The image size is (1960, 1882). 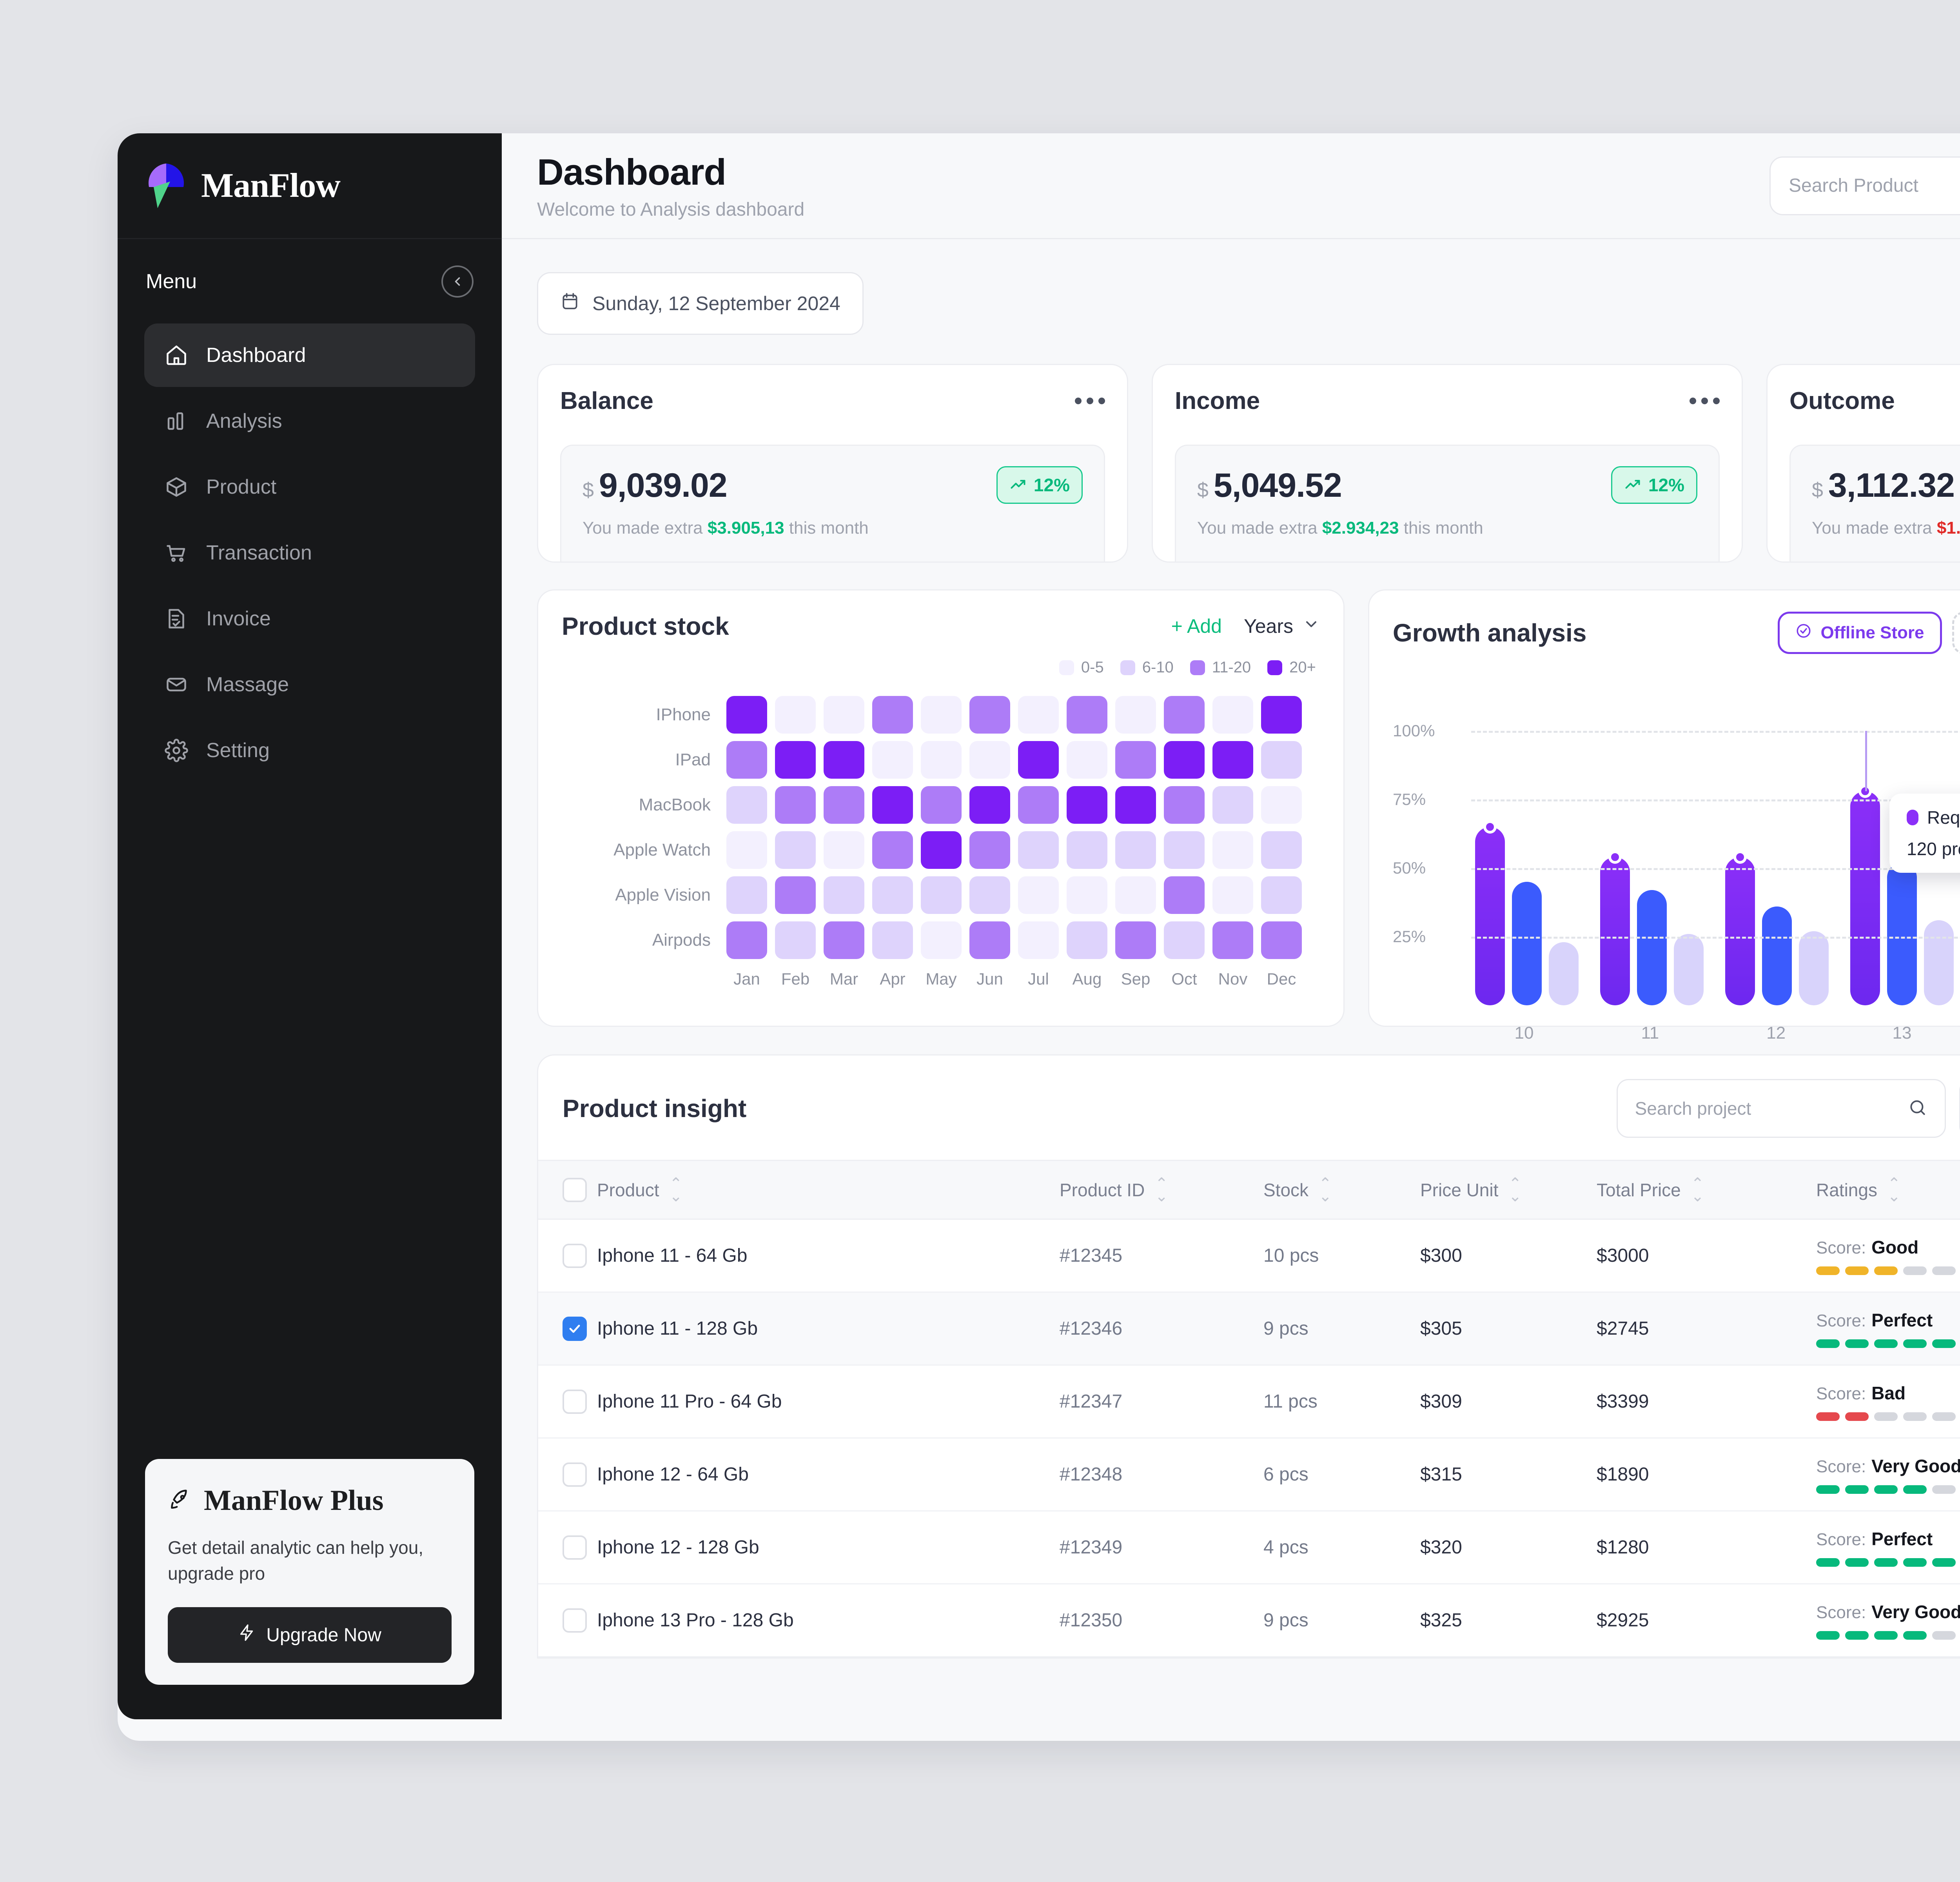 What do you see at coordinates (700, 303) in the screenshot?
I see `date-picker: Sunday, 12 September 2024` at bounding box center [700, 303].